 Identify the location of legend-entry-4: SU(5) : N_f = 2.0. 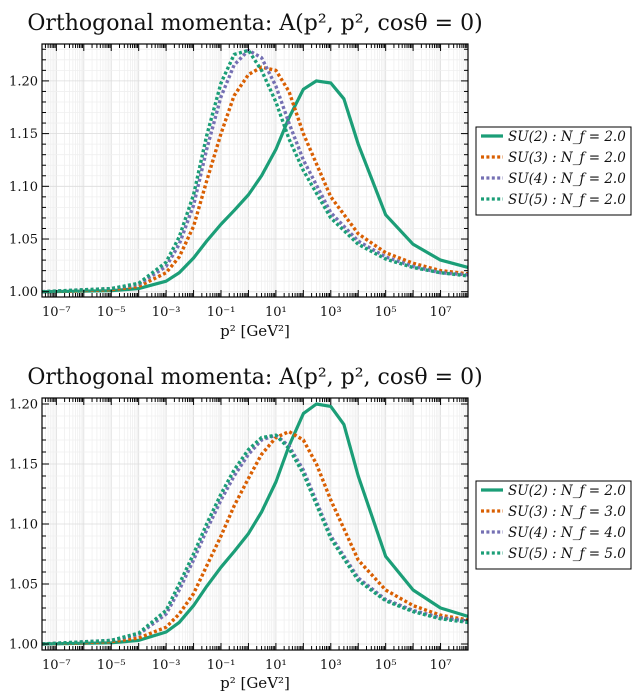
(567, 200).